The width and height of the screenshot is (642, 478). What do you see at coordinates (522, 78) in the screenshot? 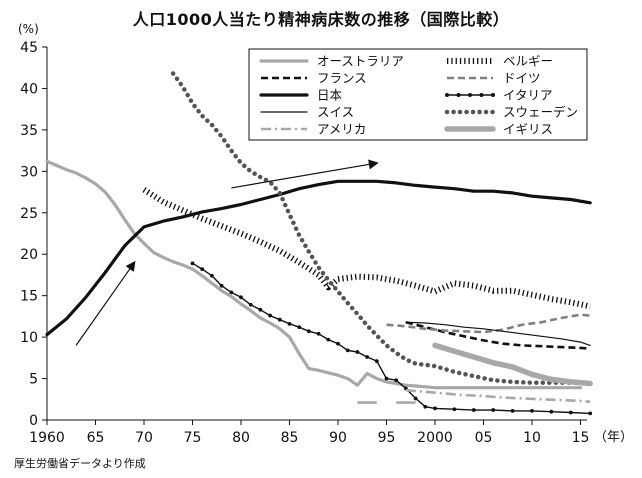
I see `legend-label: ドイツ` at bounding box center [522, 78].